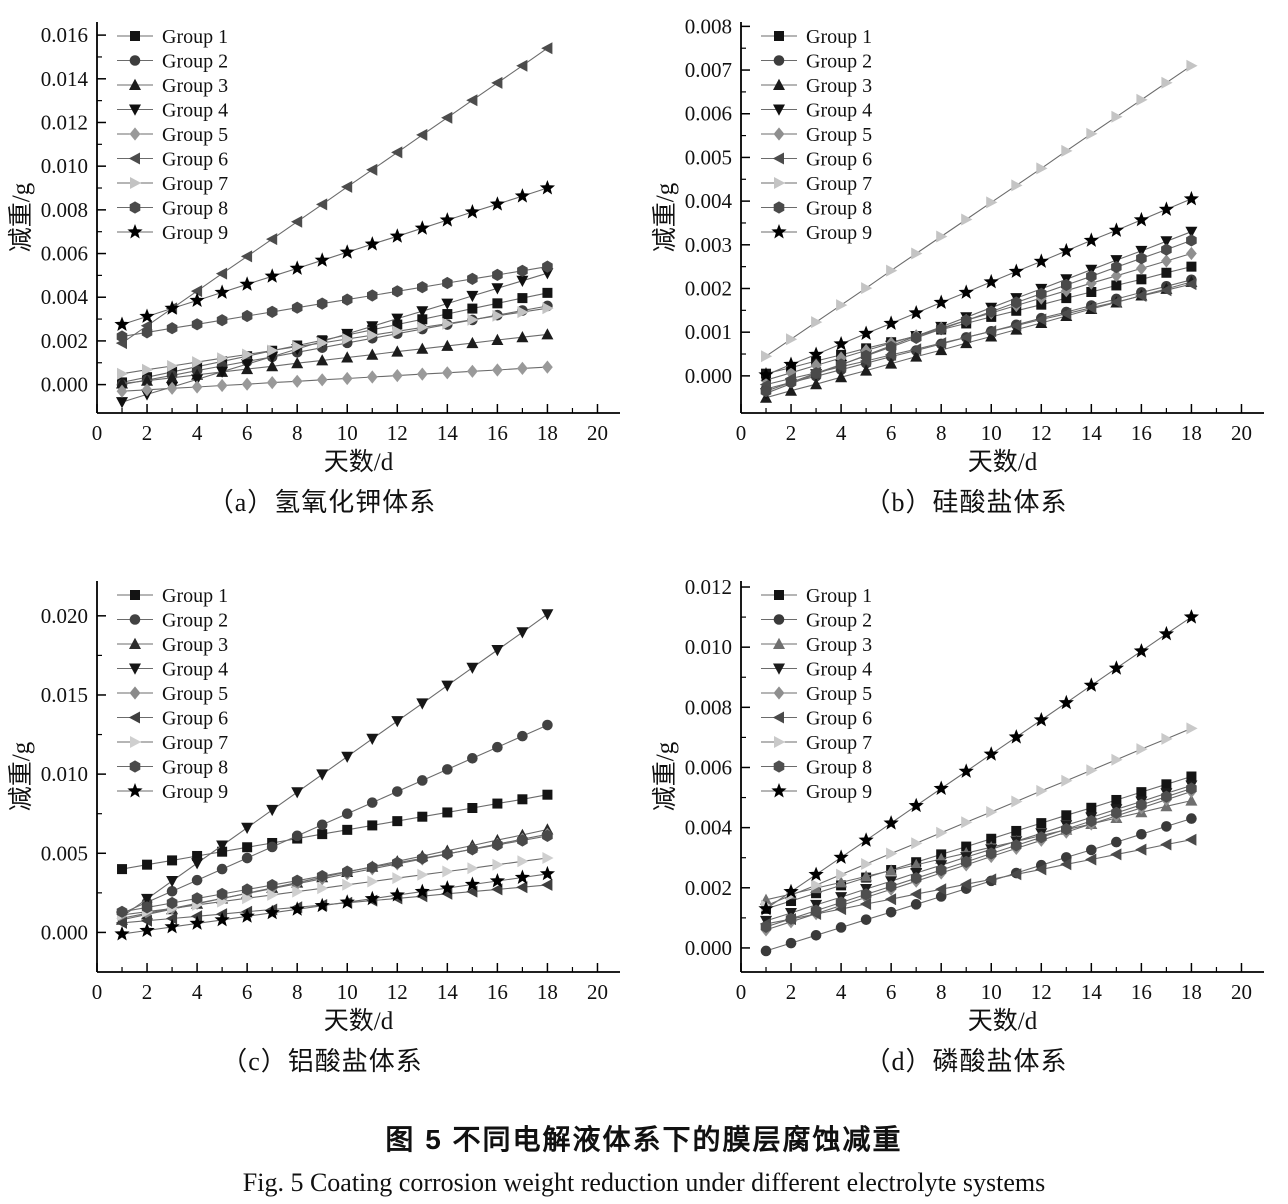 The width and height of the screenshot is (1288, 1204). What do you see at coordinates (839, 209) in the screenshot?
I see `legend-label-group-8: Group 8` at bounding box center [839, 209].